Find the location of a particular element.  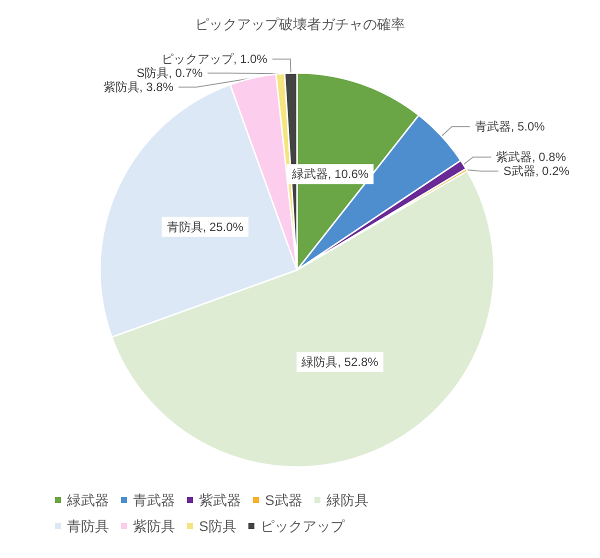

legend-label: S武器 is located at coordinates (283, 500).